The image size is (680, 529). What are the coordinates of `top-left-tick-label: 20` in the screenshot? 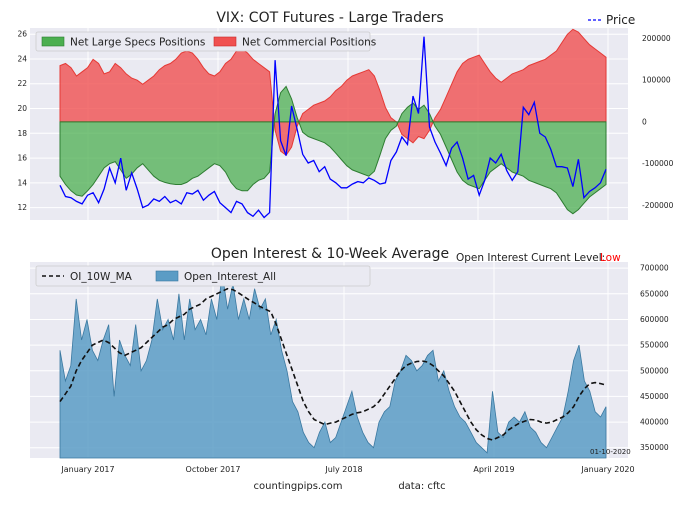 It's located at (22, 108).